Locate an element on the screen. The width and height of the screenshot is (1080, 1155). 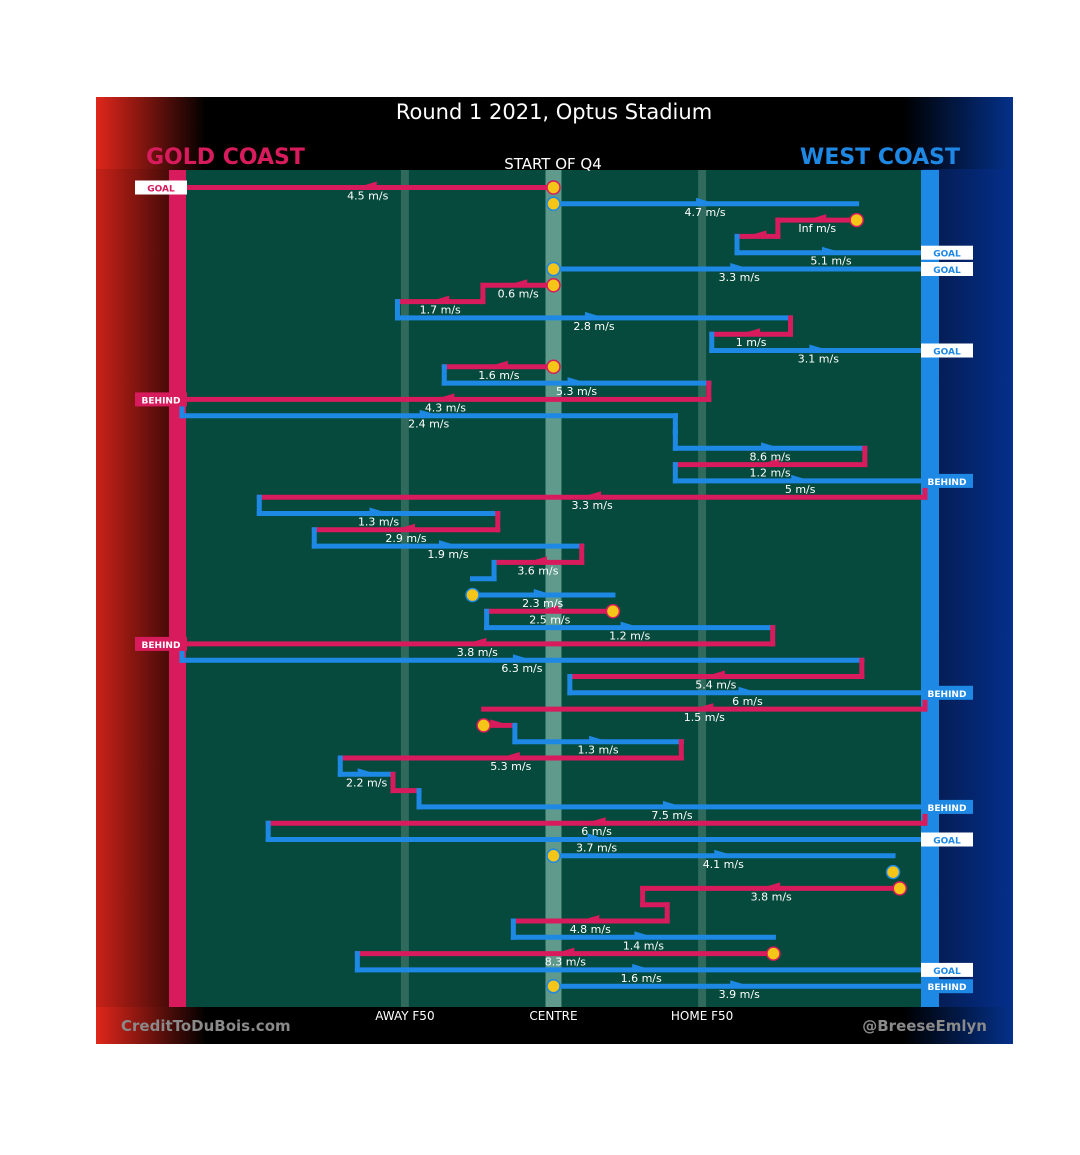
outcome-badge-29: BEHIND is located at coordinates (161, 643).